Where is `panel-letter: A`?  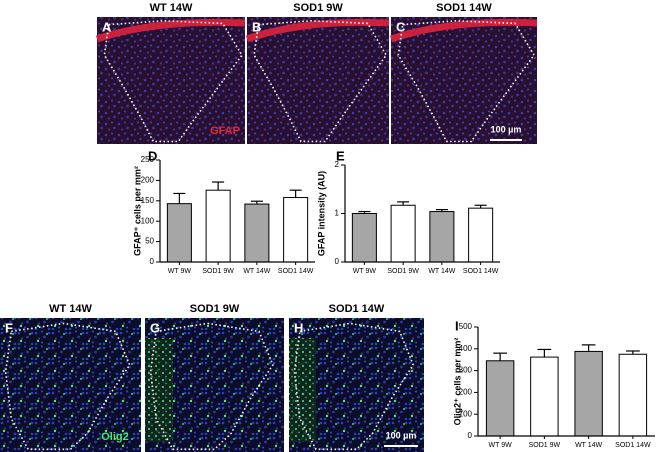 panel-letter: A is located at coordinates (107, 26).